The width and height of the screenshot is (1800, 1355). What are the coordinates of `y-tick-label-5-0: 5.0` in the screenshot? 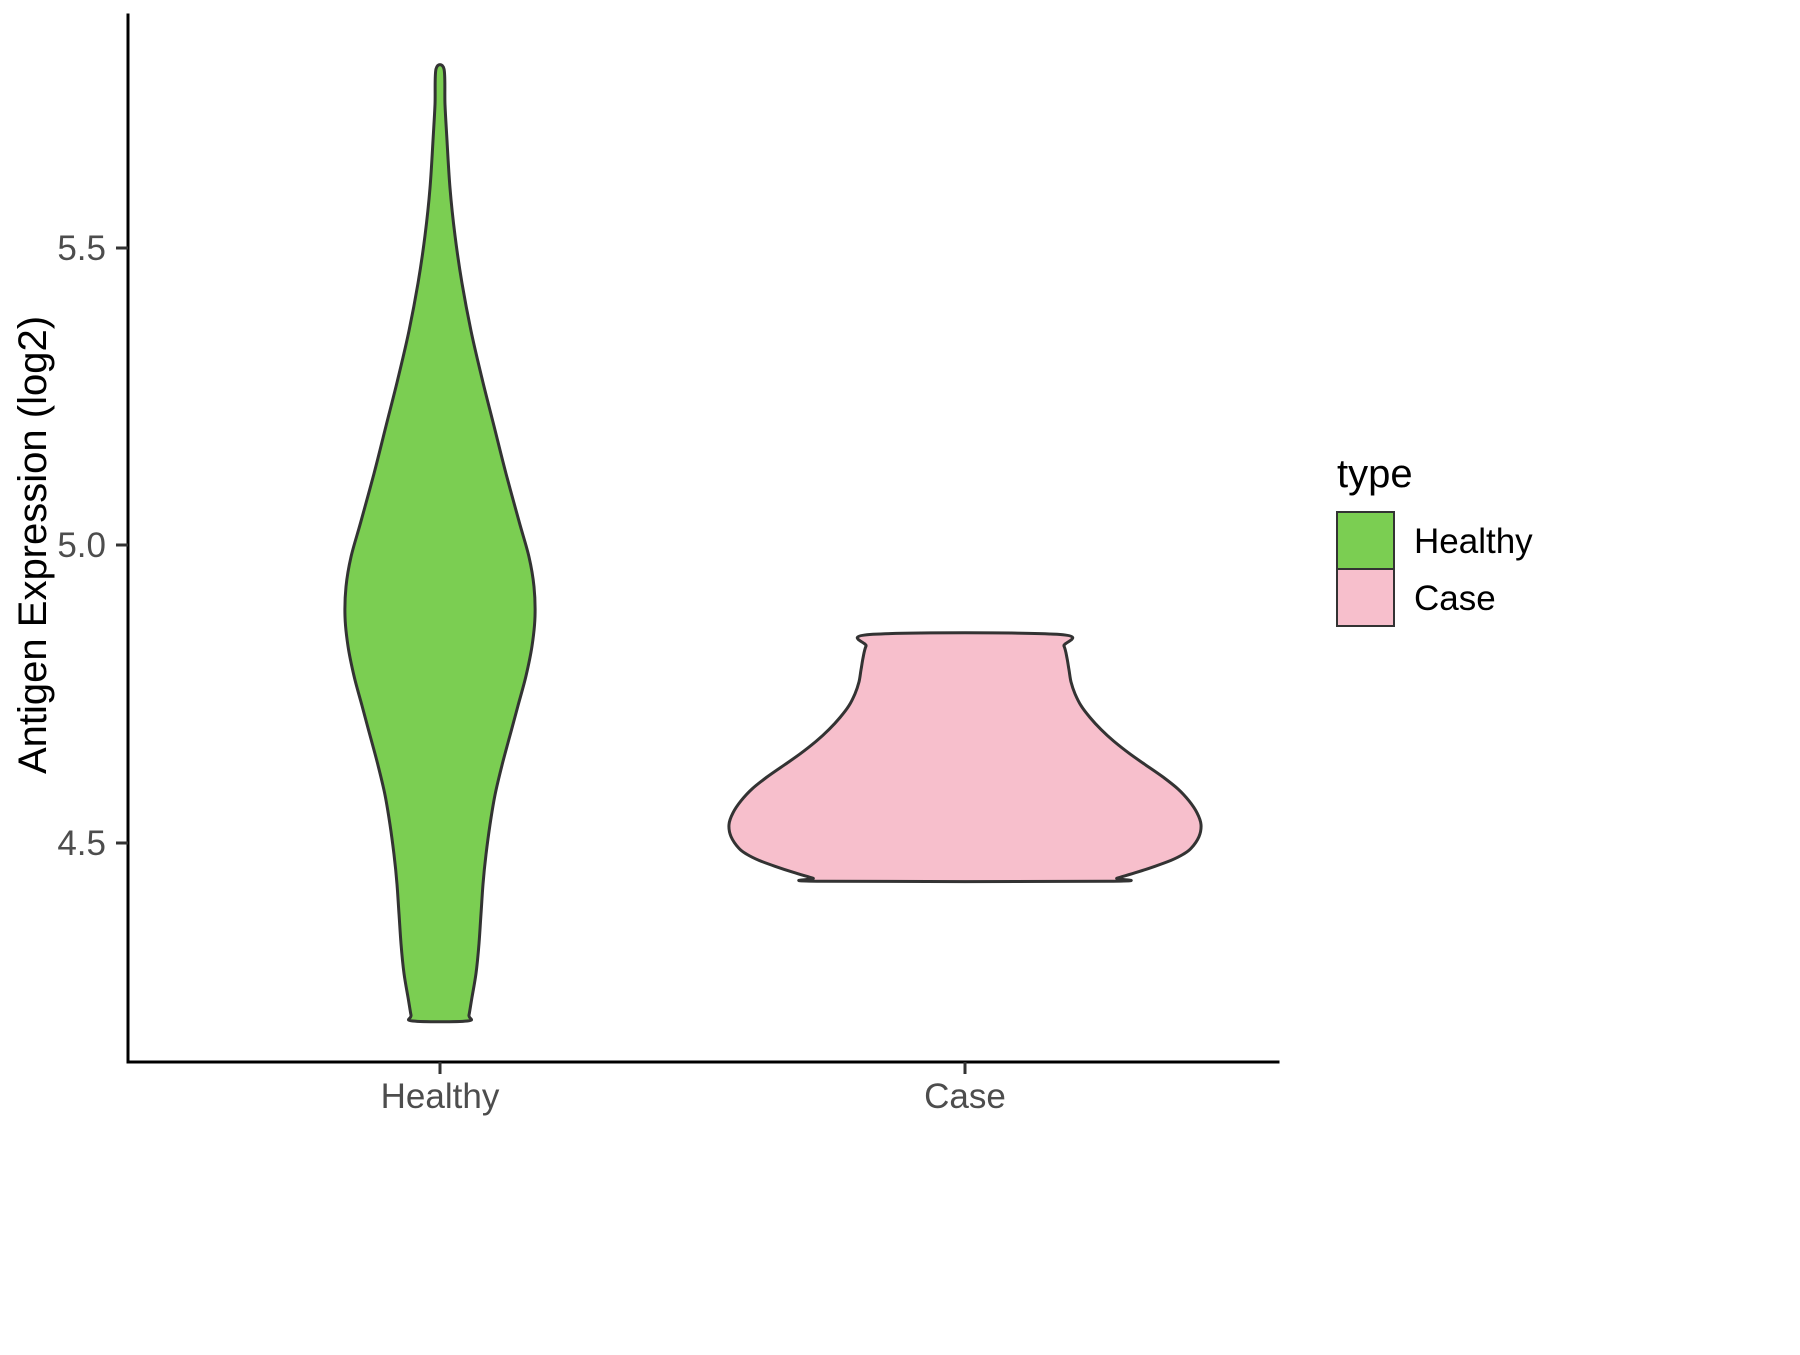 It's located at (81, 545).